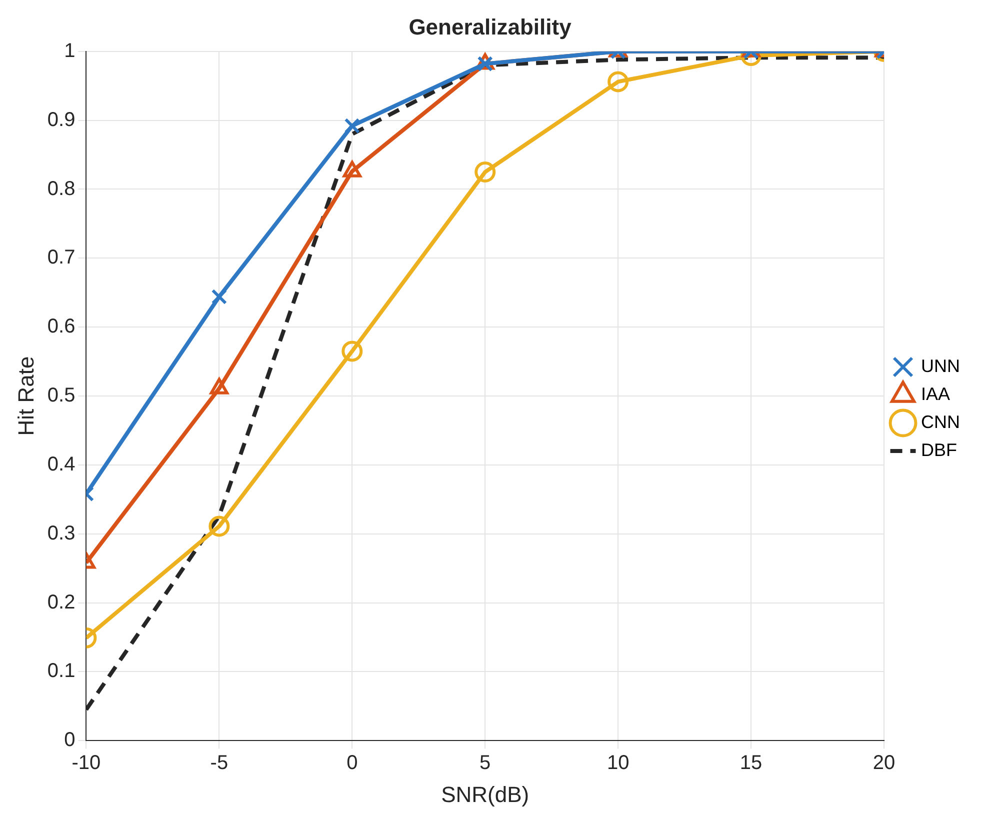 The width and height of the screenshot is (990, 818). I want to click on y-tick-label: 0.1, so click(61, 671).